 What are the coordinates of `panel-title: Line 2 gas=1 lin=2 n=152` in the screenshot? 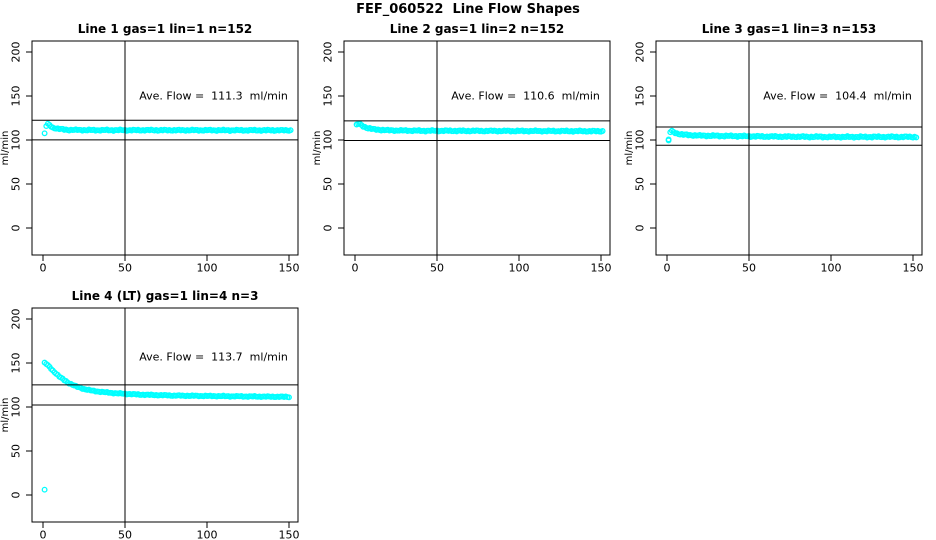 It's located at (477, 29).